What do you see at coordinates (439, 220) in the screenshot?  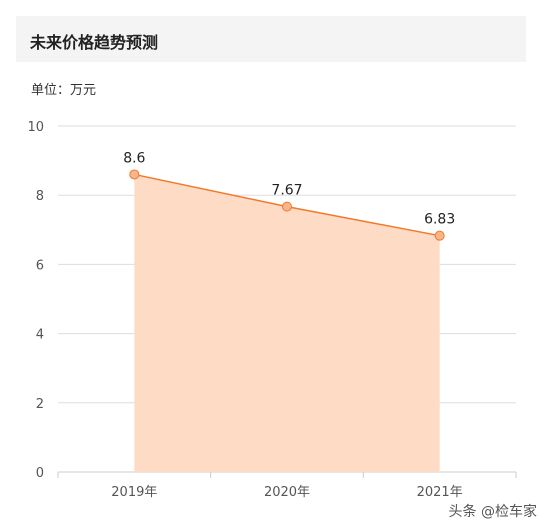 I see `data-label: 6.83` at bounding box center [439, 220].